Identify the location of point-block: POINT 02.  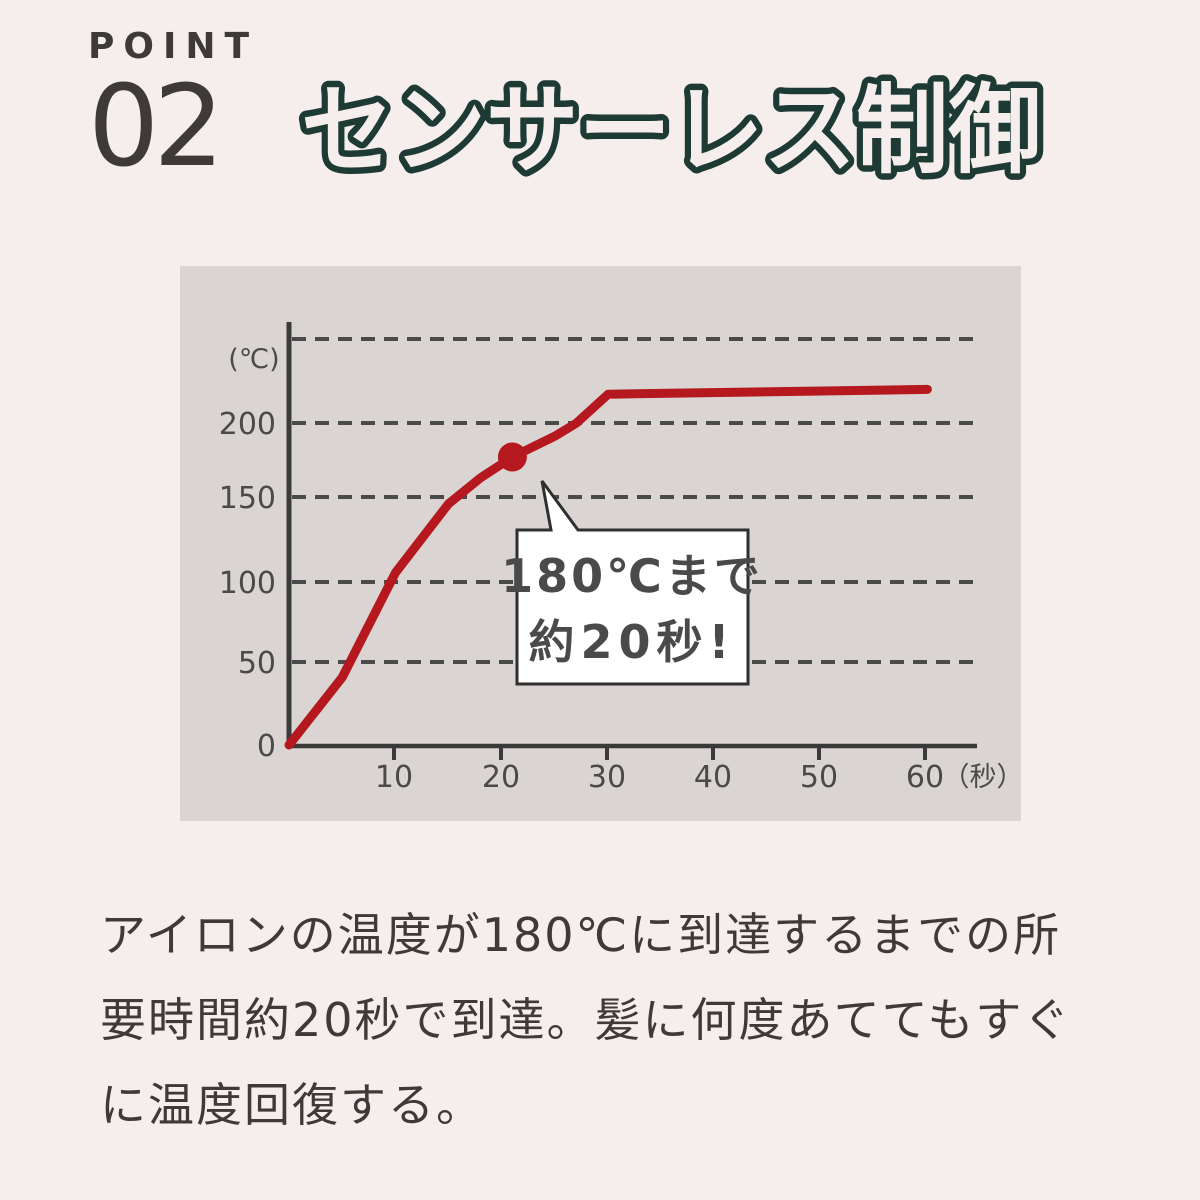
(173, 106).